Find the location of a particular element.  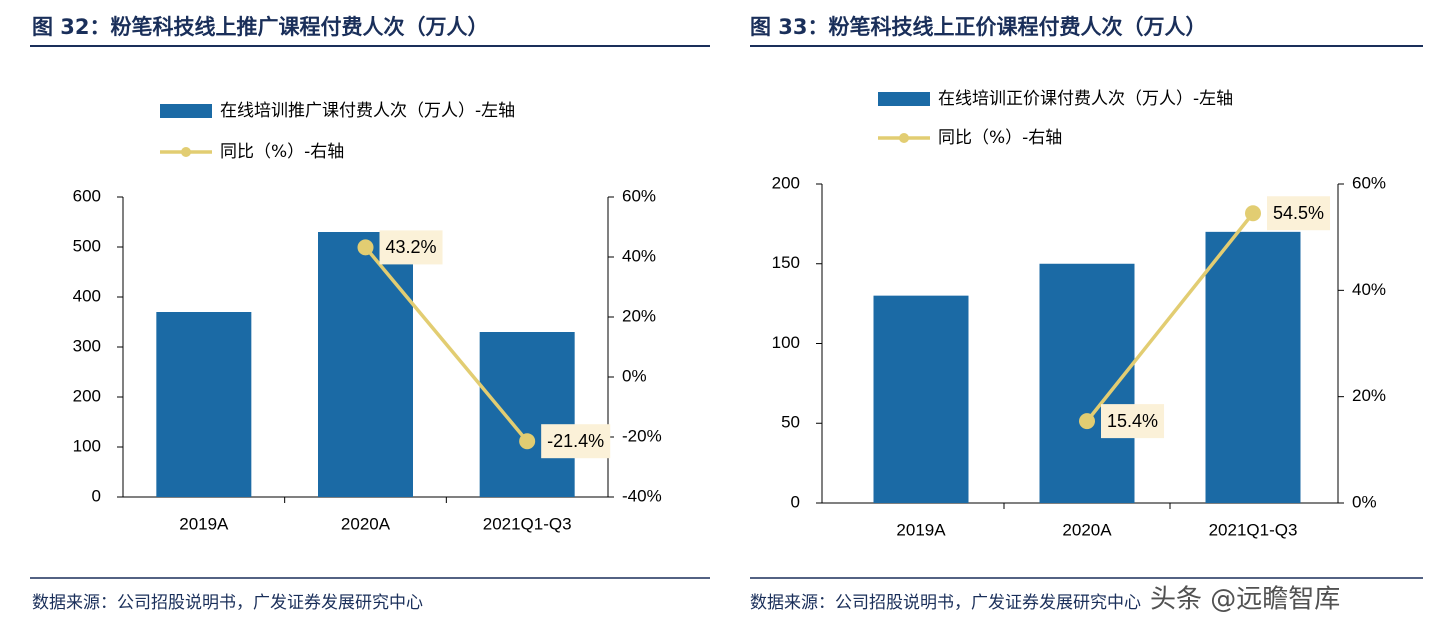

value-label: 54.5% is located at coordinates (1298, 213).